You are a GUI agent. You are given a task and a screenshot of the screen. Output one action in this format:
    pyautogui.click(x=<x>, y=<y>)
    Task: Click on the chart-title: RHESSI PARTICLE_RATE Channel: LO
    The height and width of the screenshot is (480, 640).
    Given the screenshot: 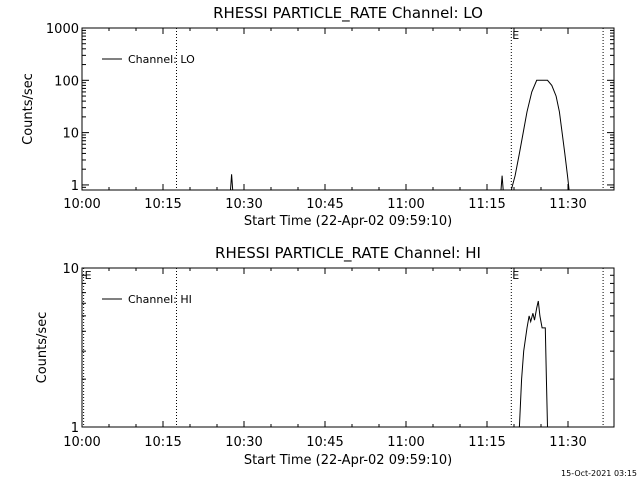 What is the action you would take?
    pyautogui.click(x=348, y=13)
    